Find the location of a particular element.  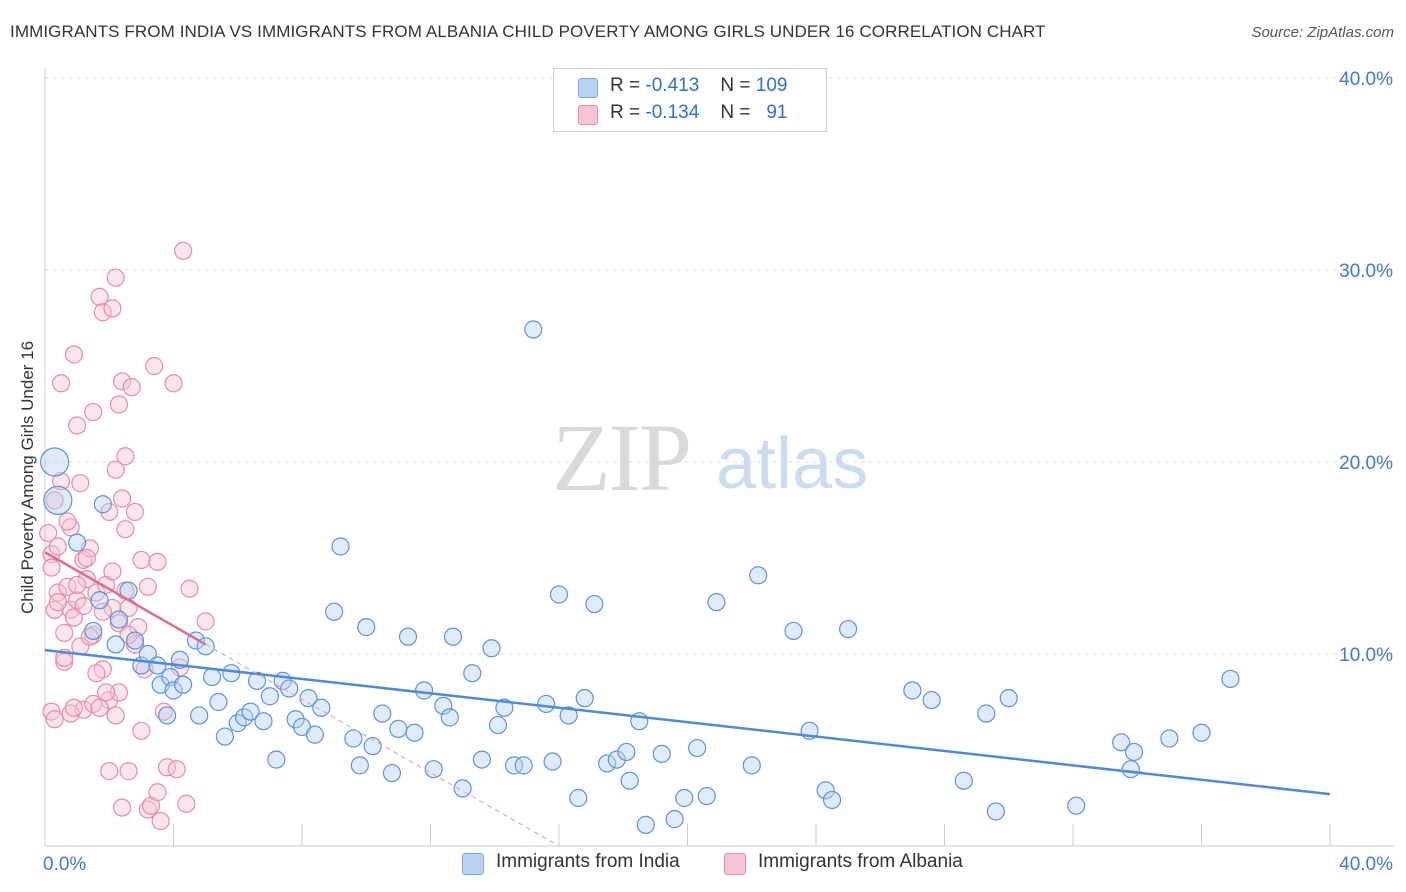

india-legend-swatch is located at coordinates (473, 864).